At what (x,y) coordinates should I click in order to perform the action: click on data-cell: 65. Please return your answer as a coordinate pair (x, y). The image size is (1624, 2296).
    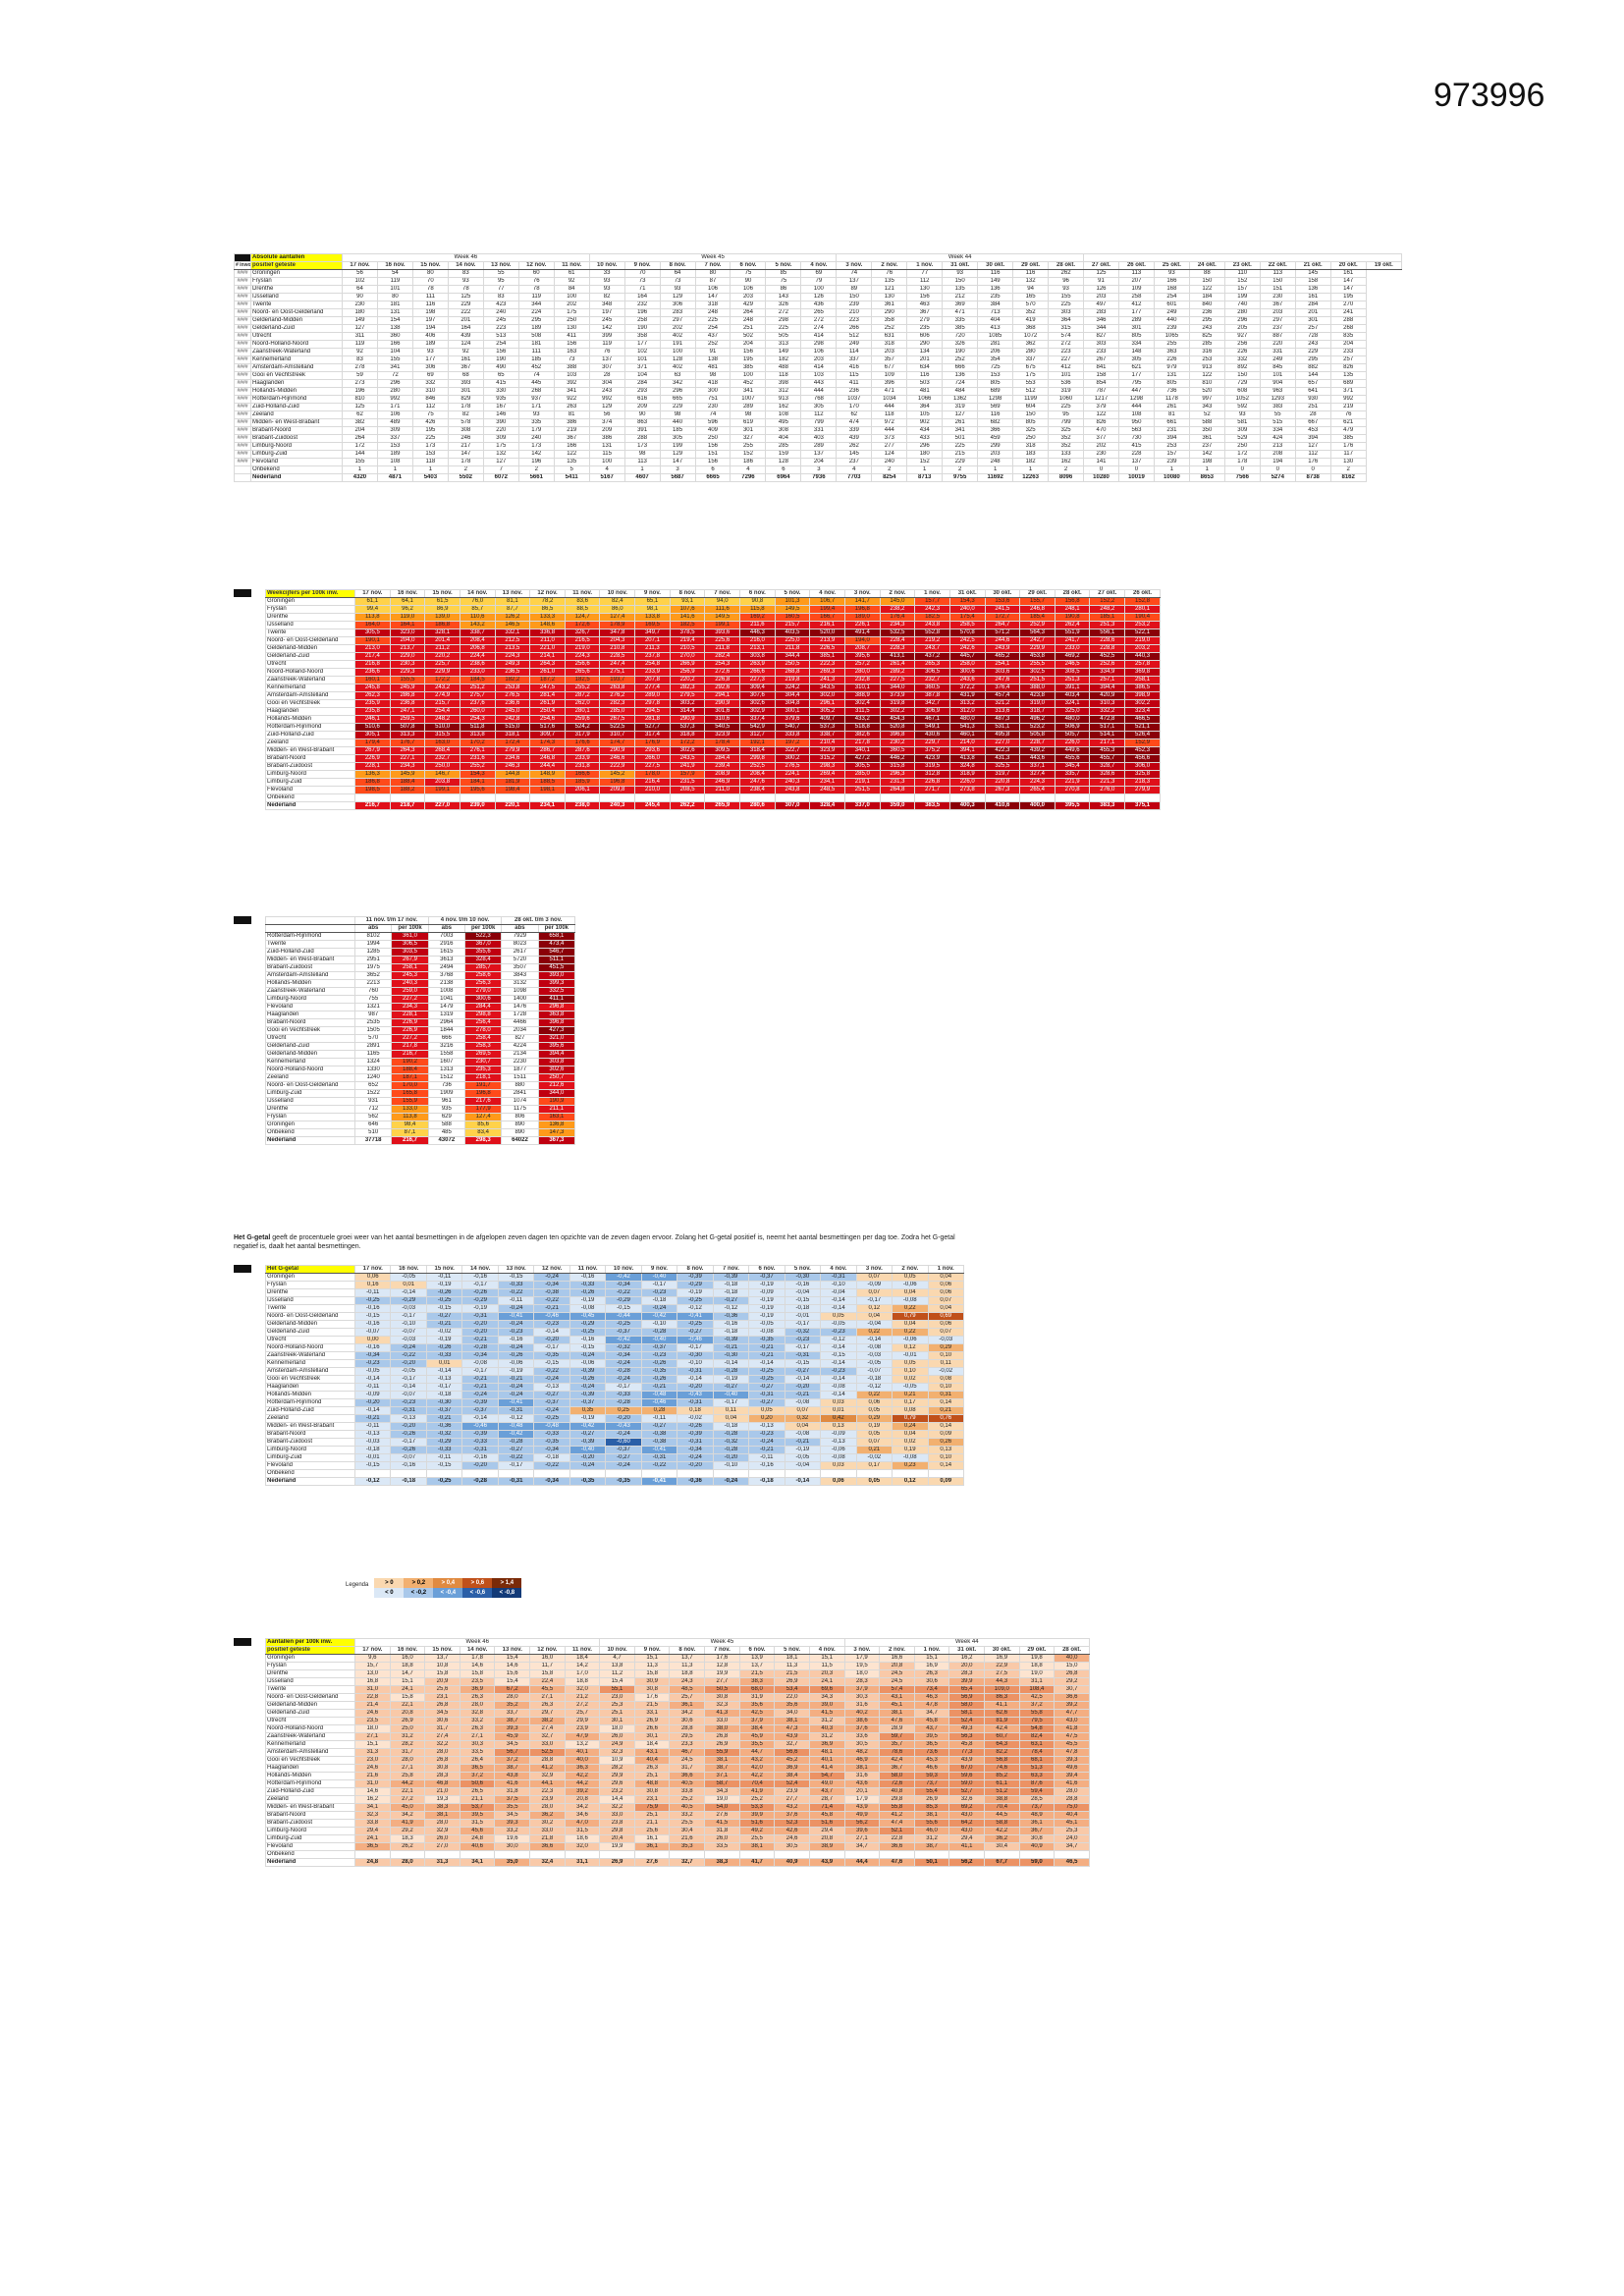
    Looking at the image, I should click on (500, 375).